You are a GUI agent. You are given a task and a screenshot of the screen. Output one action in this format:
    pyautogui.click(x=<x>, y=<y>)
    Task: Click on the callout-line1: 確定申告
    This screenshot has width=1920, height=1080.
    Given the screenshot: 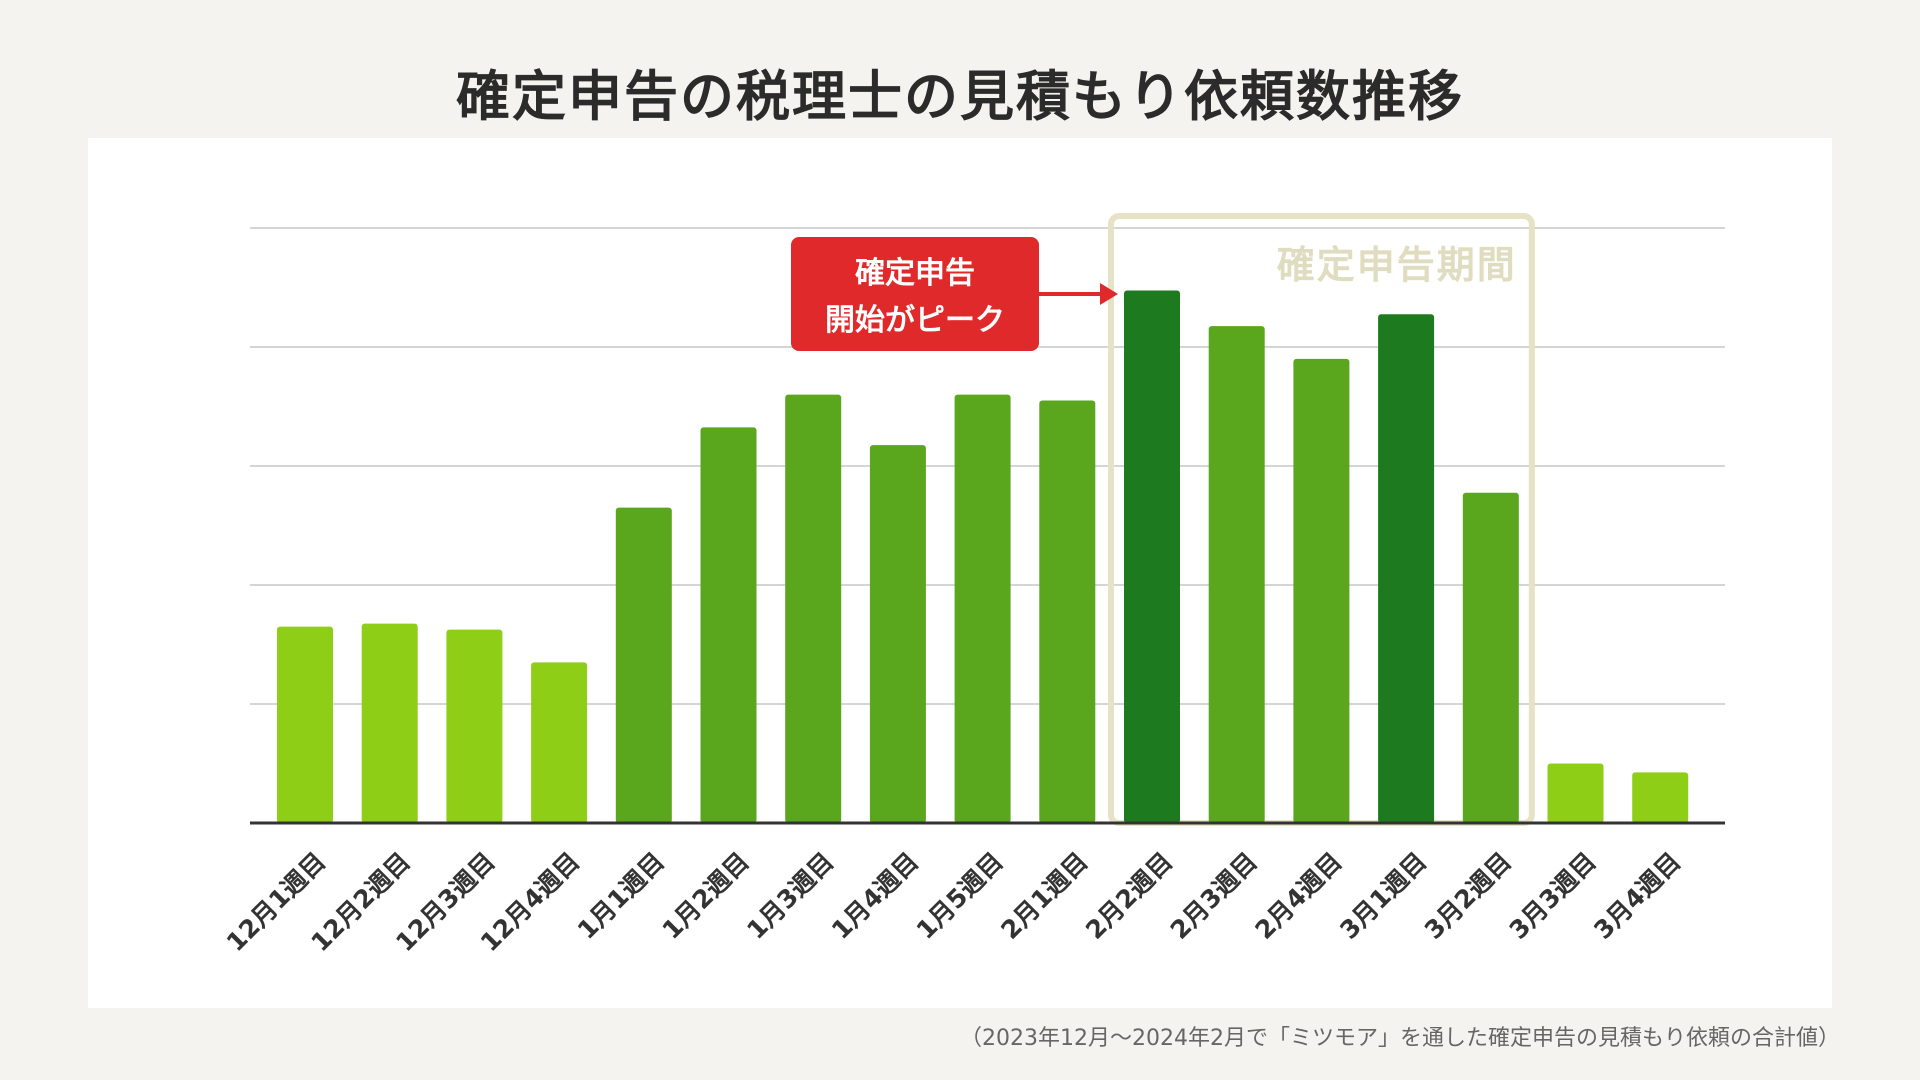 What is the action you would take?
    pyautogui.click(x=915, y=273)
    